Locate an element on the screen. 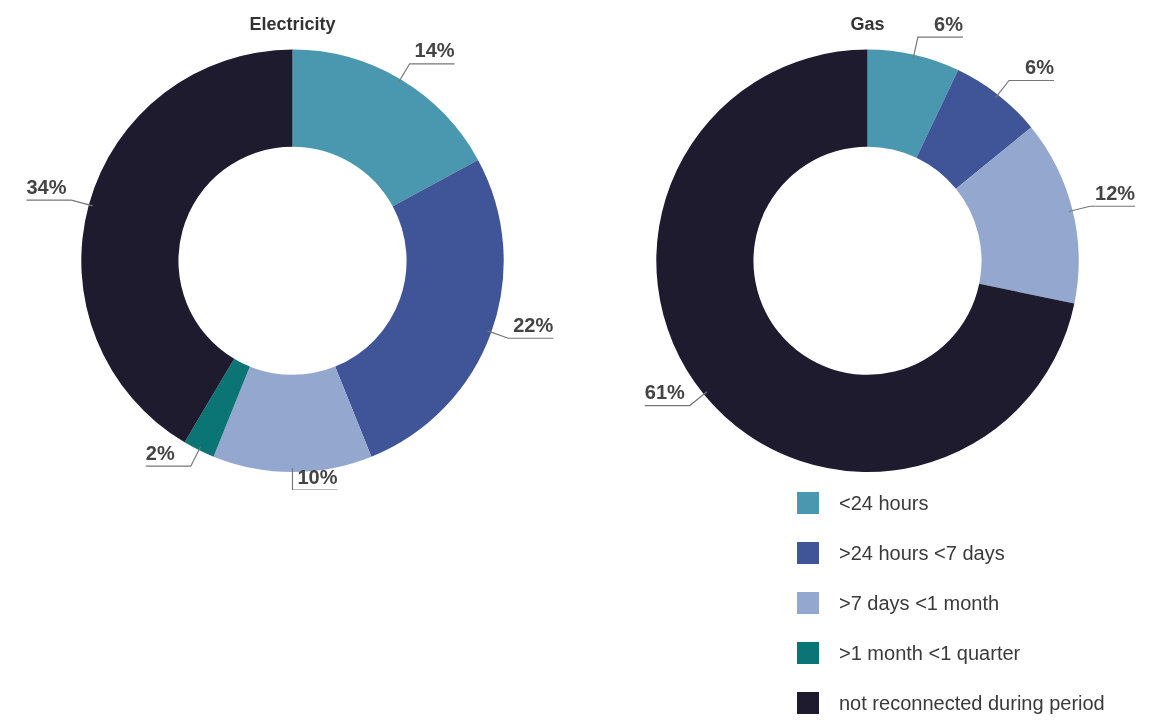 This screenshot has width=1165, height=727. legend-label: >24 hours <7 days is located at coordinates (922, 553).